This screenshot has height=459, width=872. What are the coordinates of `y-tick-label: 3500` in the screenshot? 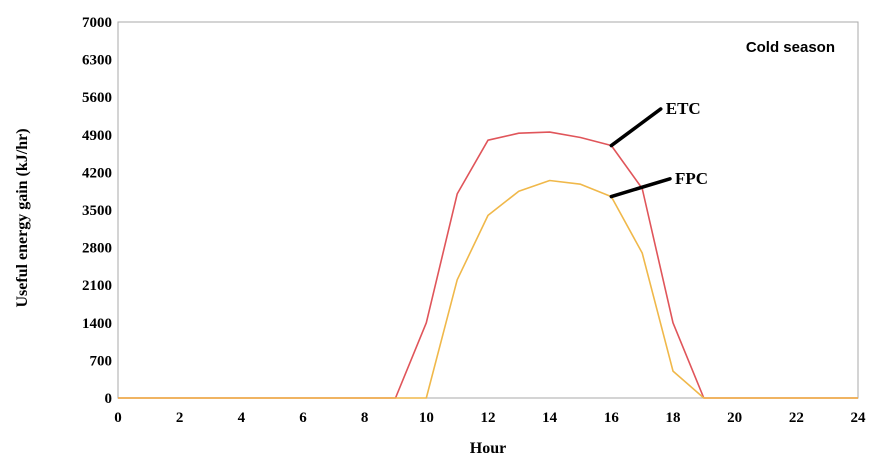 It's located at (97, 211).